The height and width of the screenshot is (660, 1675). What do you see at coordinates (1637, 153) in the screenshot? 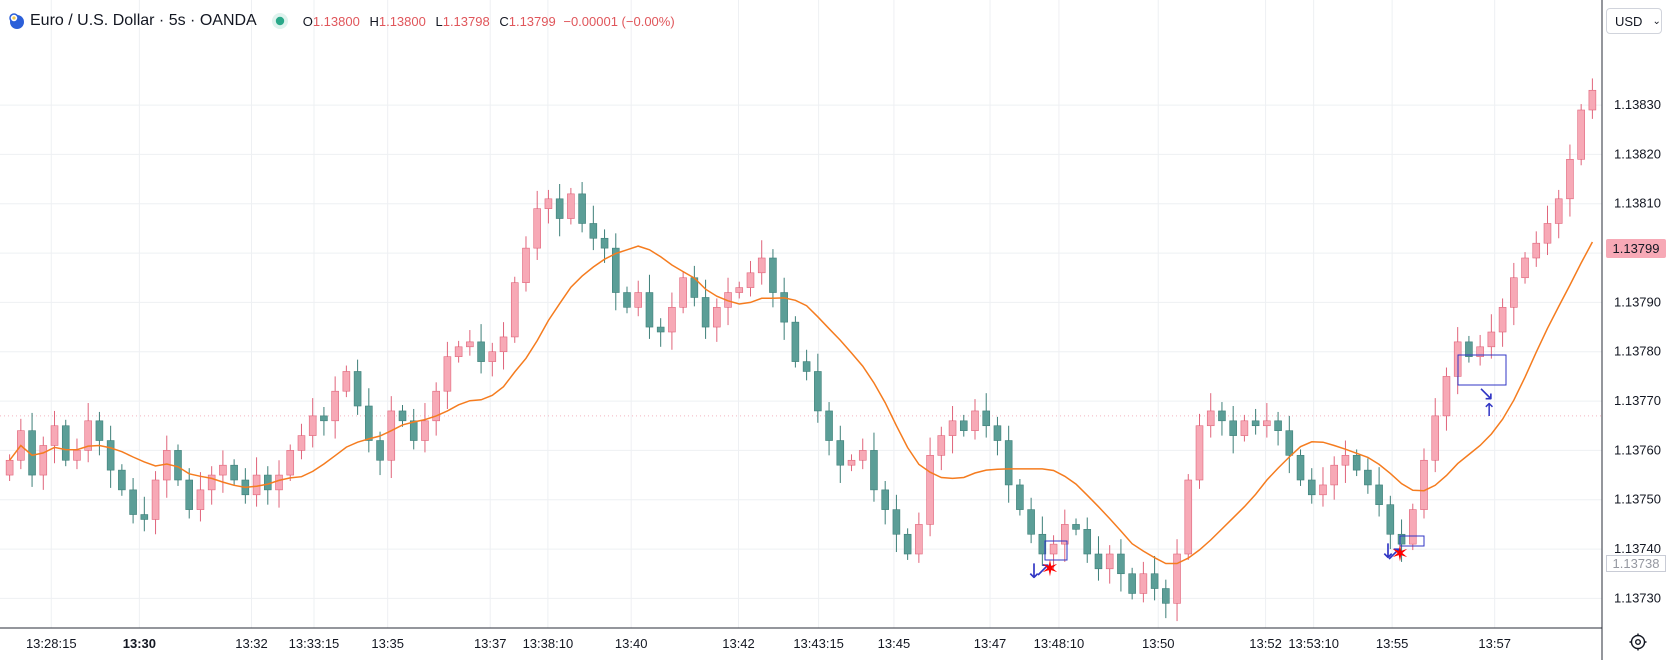
I see `price-tick-label: 1.13820` at bounding box center [1637, 153].